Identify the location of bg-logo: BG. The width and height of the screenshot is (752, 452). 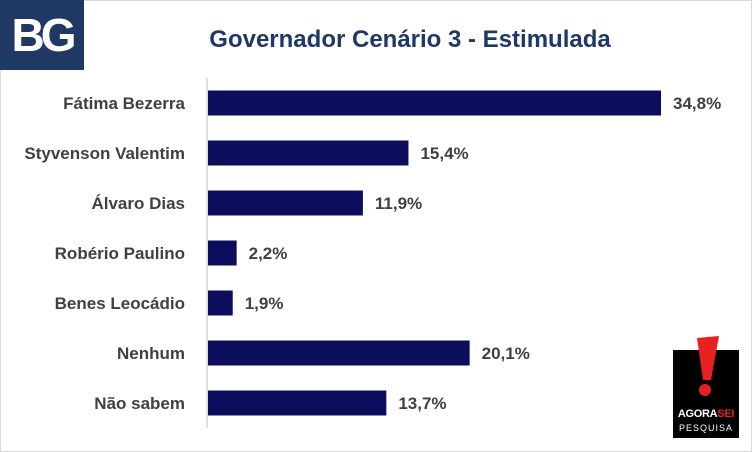
(42, 35).